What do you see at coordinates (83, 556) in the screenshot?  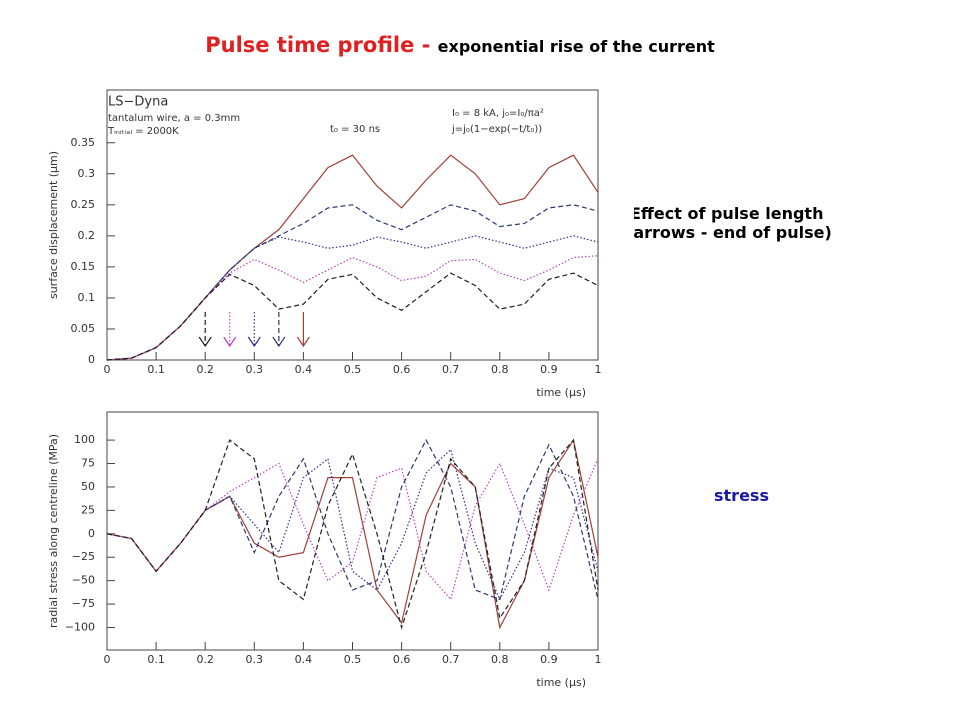 I see `y-tick-label: −25` at bounding box center [83, 556].